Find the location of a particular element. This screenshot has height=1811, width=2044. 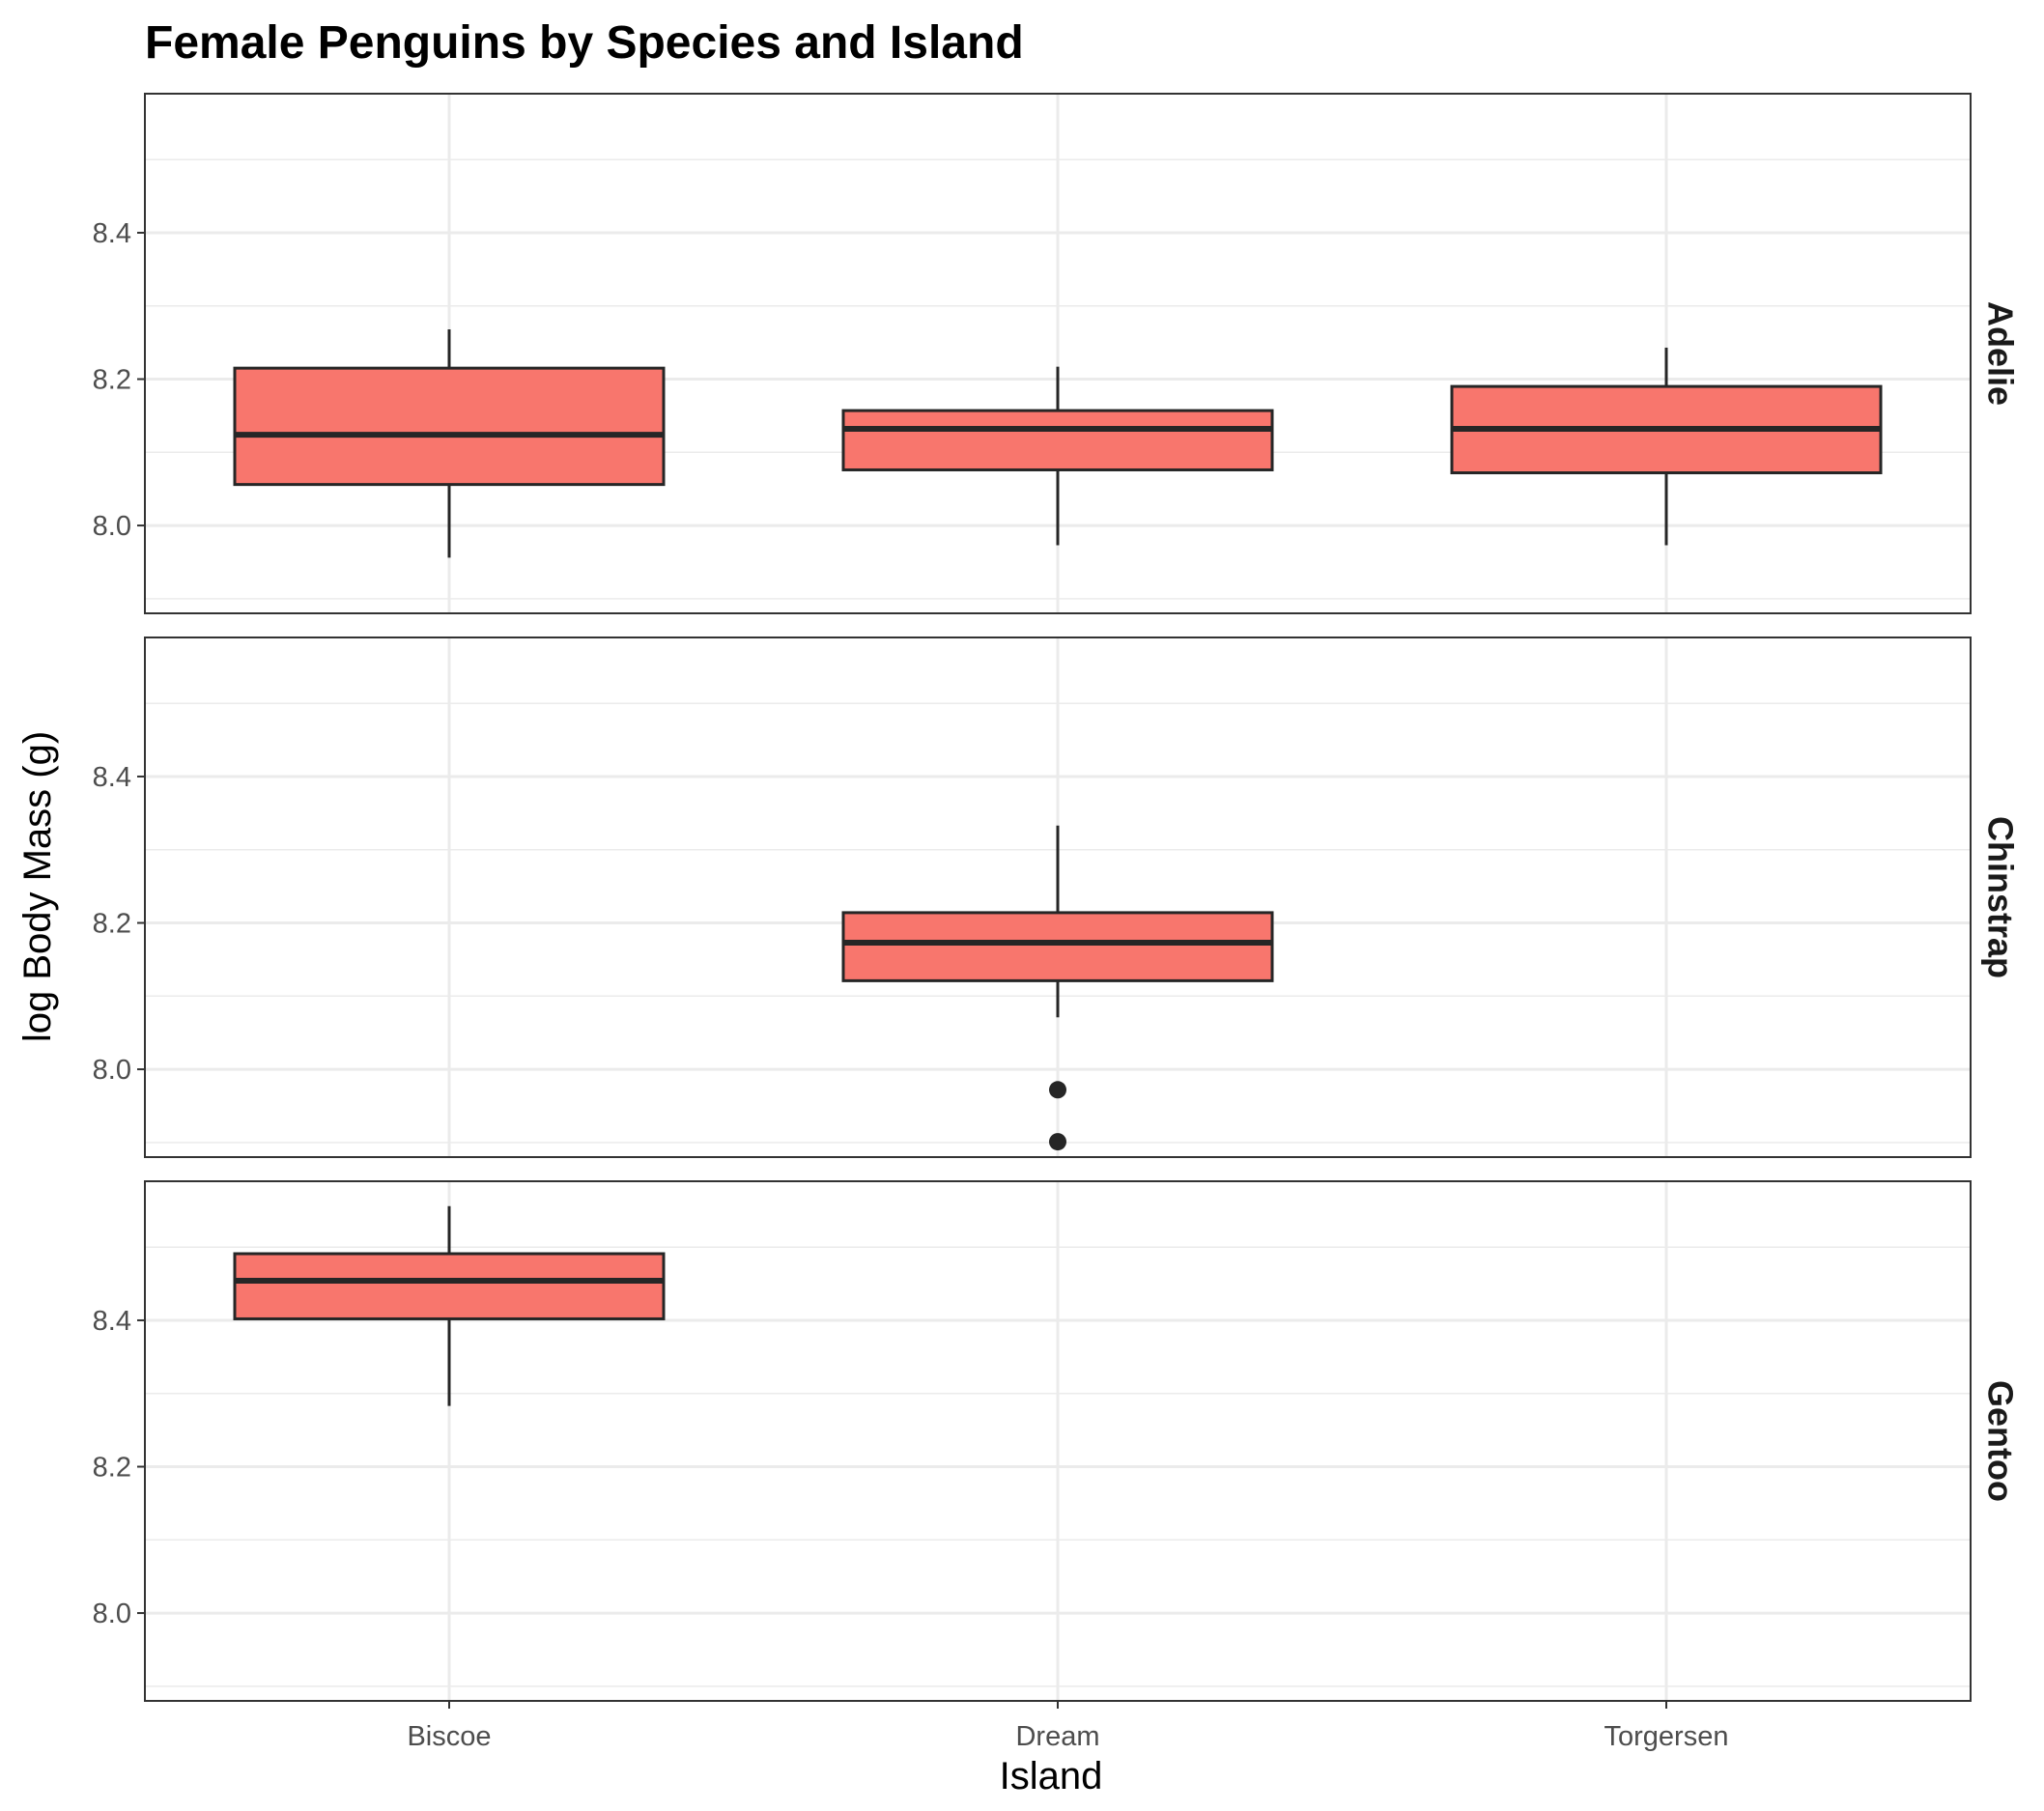

x-tick-label: Torgersen is located at coordinates (1667, 1736).